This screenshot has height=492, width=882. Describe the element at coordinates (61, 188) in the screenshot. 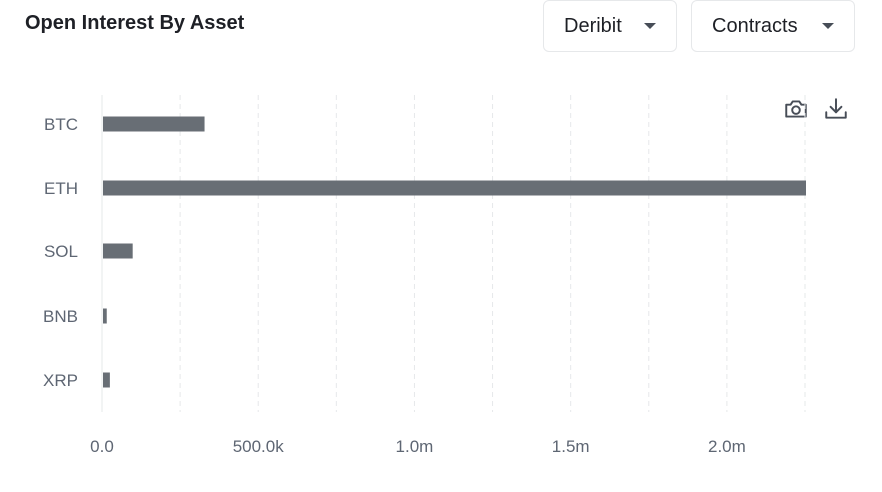

I see `y-tick-label: ETH` at that location.